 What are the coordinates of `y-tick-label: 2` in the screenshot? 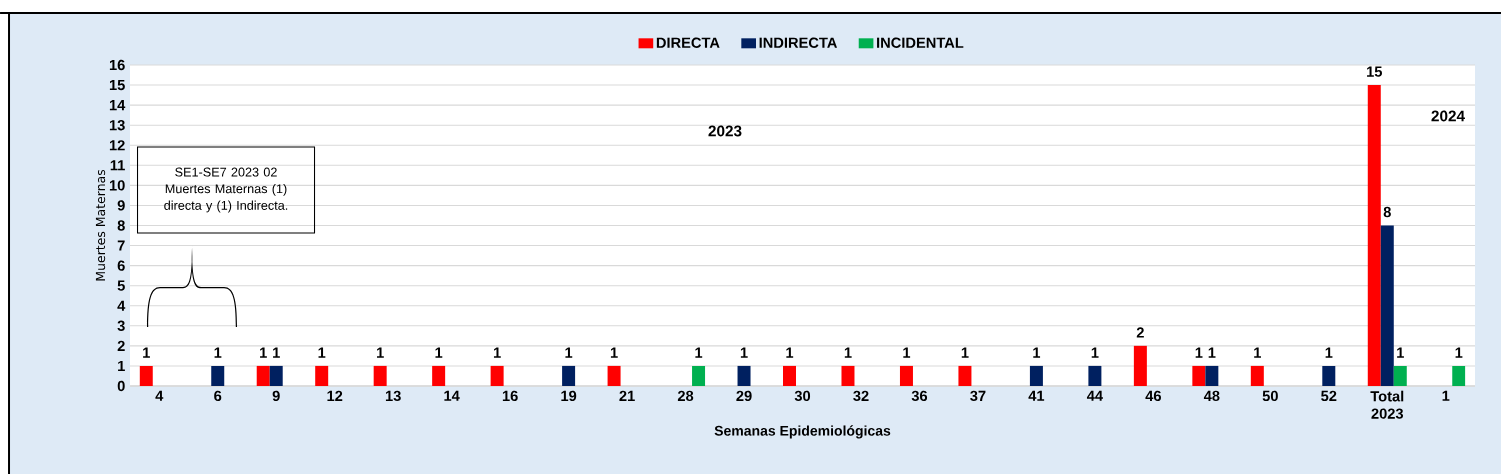 It's located at (121, 345).